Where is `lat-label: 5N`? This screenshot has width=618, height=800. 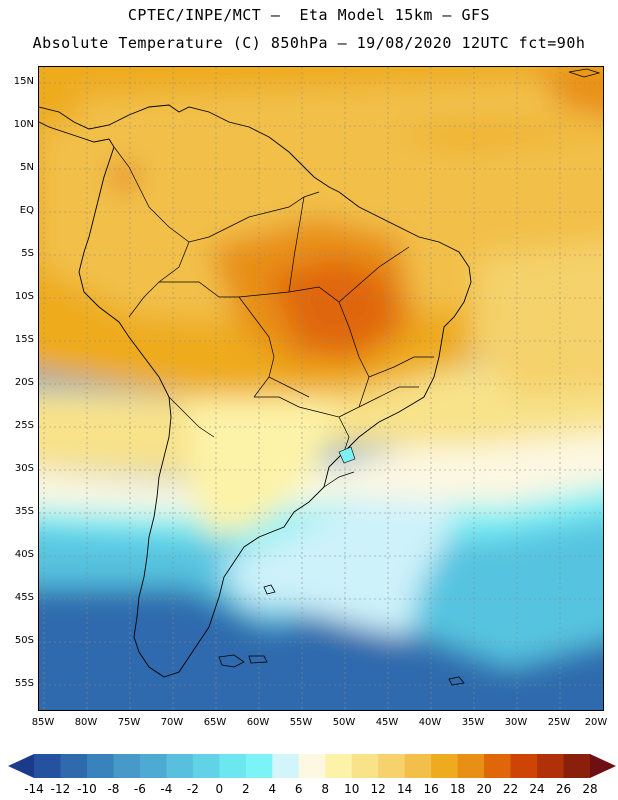 lat-label: 5N is located at coordinates (27, 167).